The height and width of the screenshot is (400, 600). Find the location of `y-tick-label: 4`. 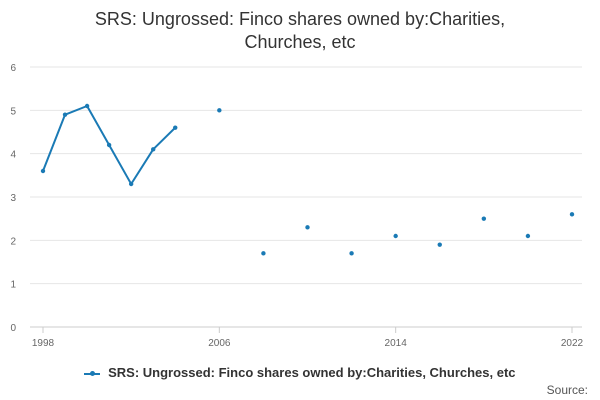

y-tick-label: 4 is located at coordinates (13, 155).